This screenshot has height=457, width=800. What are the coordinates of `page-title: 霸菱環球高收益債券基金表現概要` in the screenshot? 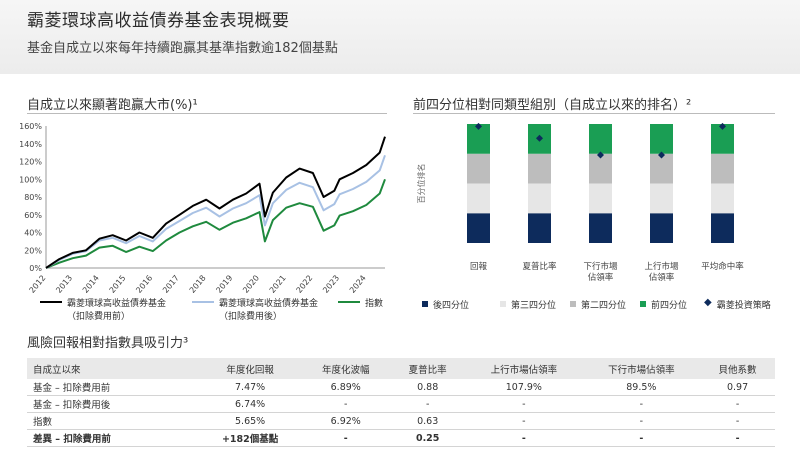 It's located at (158, 21).